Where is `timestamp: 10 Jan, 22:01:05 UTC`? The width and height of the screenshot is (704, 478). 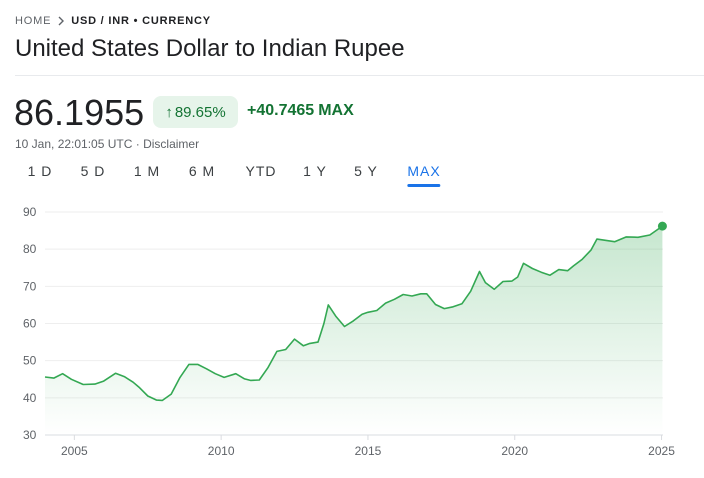
timestamp: 10 Jan, 22:01:05 UTC is located at coordinates (74, 144).